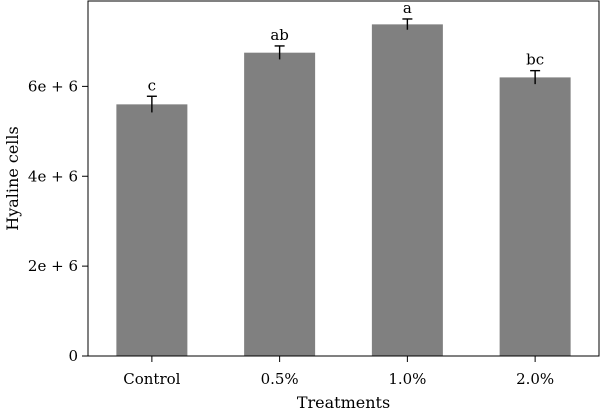 The image size is (600, 412). What do you see at coordinates (152, 230) in the screenshot?
I see `bar-control` at bounding box center [152, 230].